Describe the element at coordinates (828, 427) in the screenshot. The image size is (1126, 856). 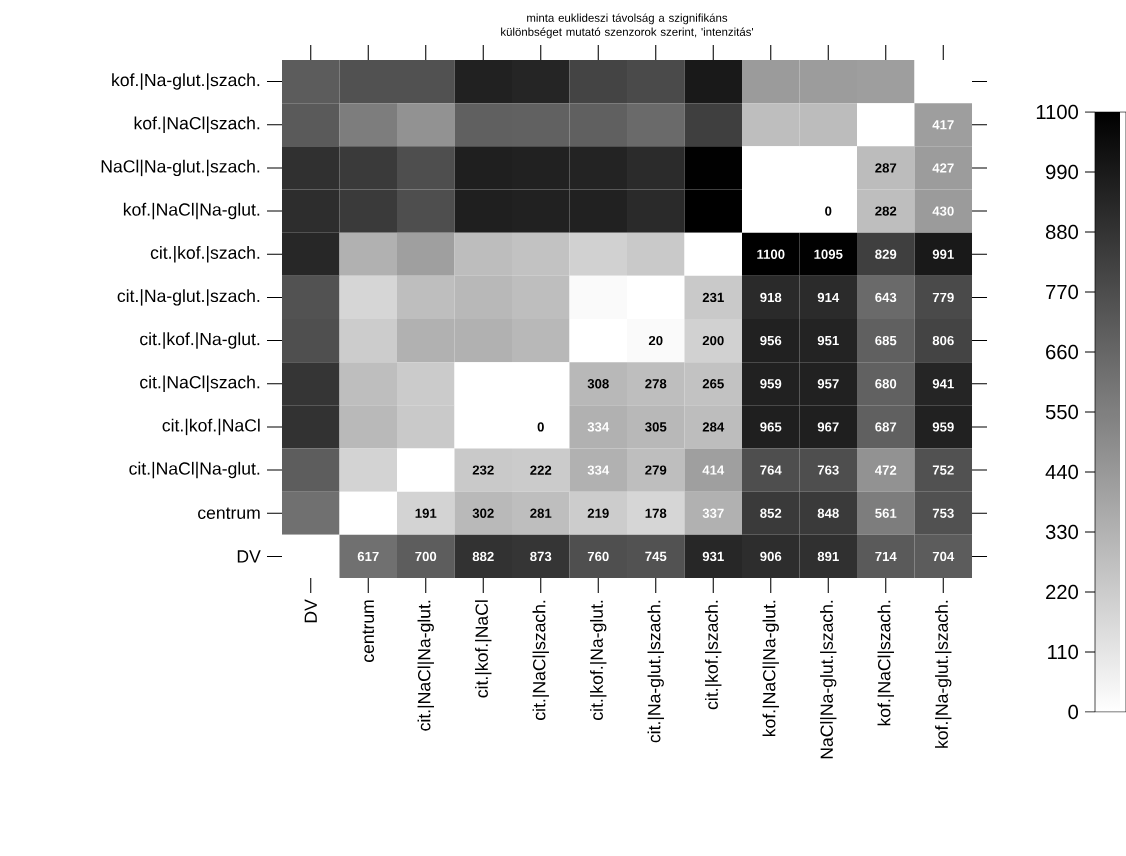
I see `data-label: 967` at that location.